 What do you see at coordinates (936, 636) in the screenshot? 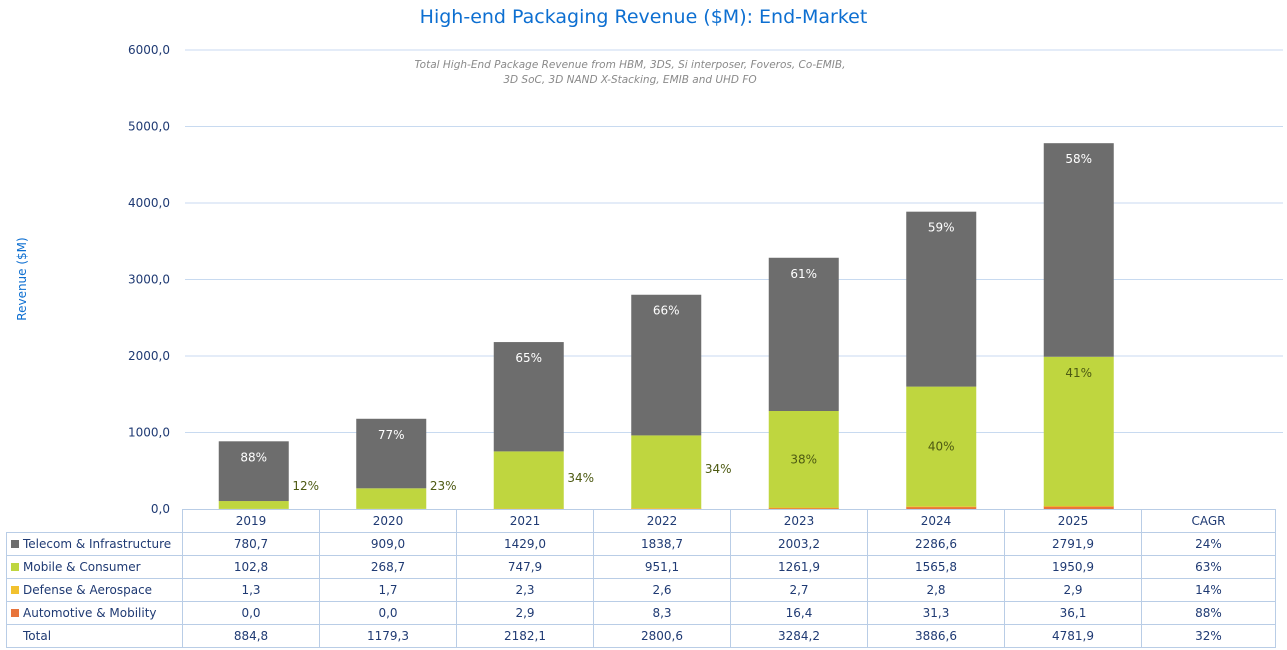
I see `table-cell: 3886,6` at bounding box center [936, 636].